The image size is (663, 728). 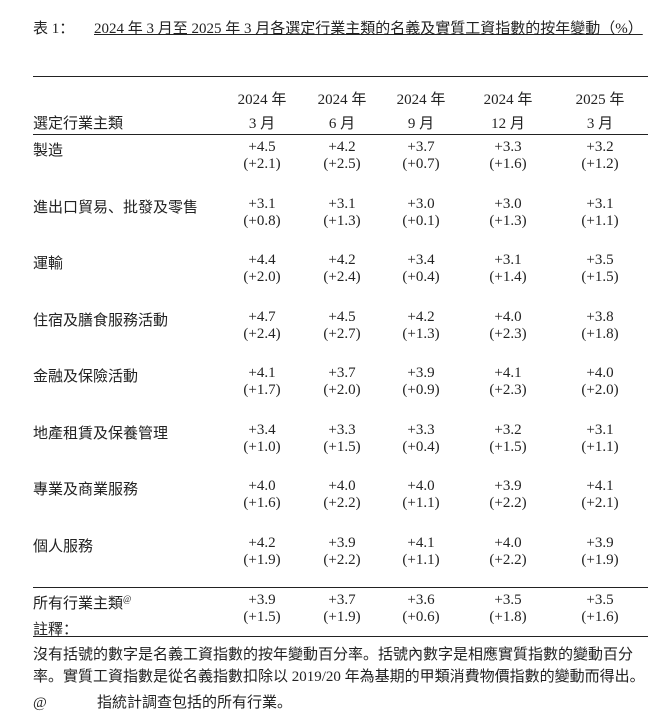 I want to click on nominal-value: +3.8, so click(x=600, y=316).